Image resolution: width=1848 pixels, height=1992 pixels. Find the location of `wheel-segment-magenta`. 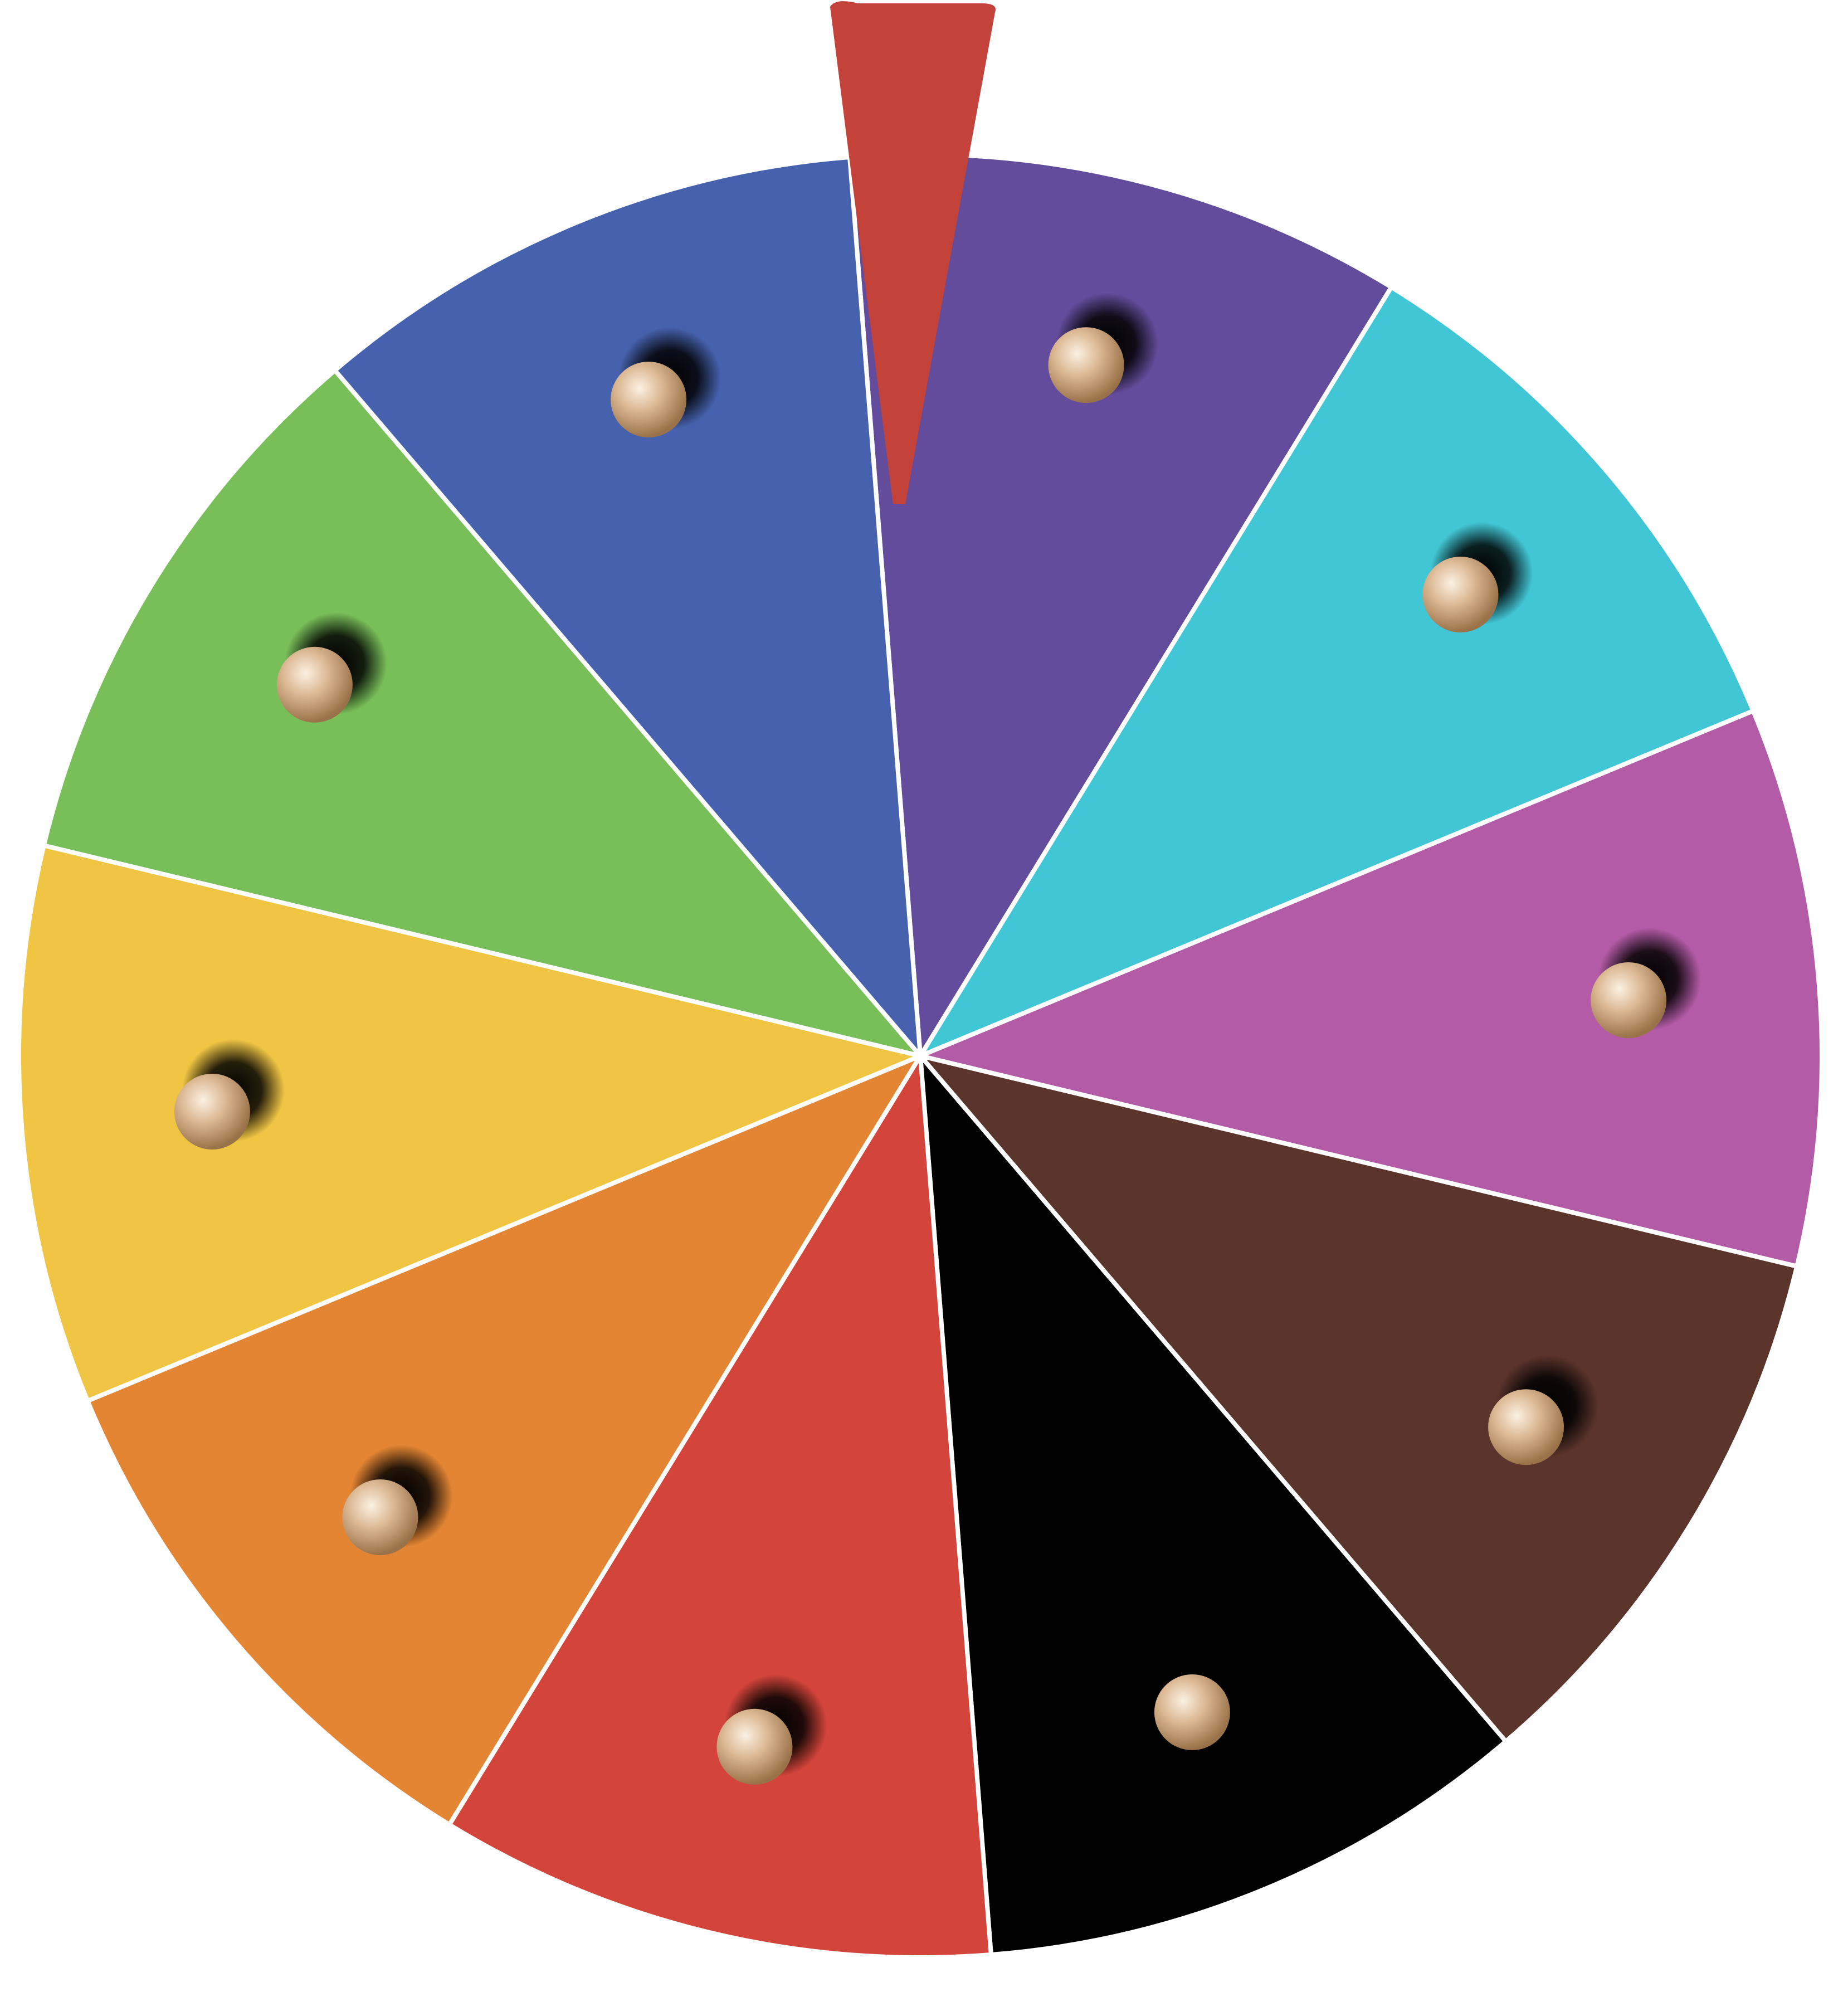

wheel-segment-magenta is located at coordinates (1371, 988).